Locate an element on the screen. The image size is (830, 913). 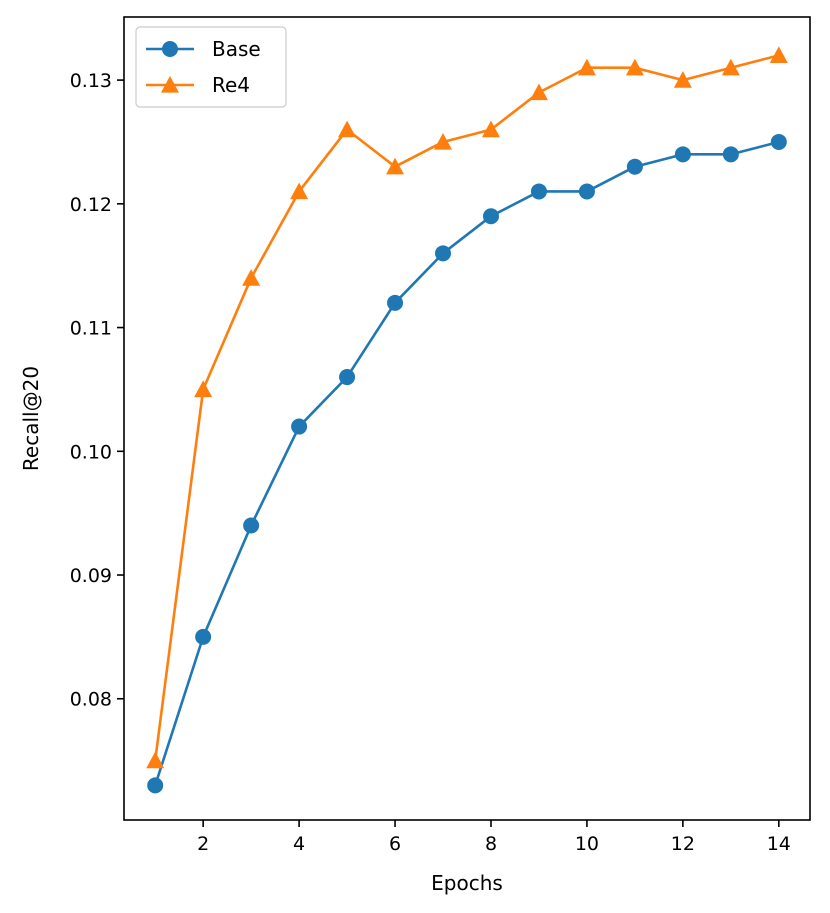
legend-item-base: Base is located at coordinates (203, 49).